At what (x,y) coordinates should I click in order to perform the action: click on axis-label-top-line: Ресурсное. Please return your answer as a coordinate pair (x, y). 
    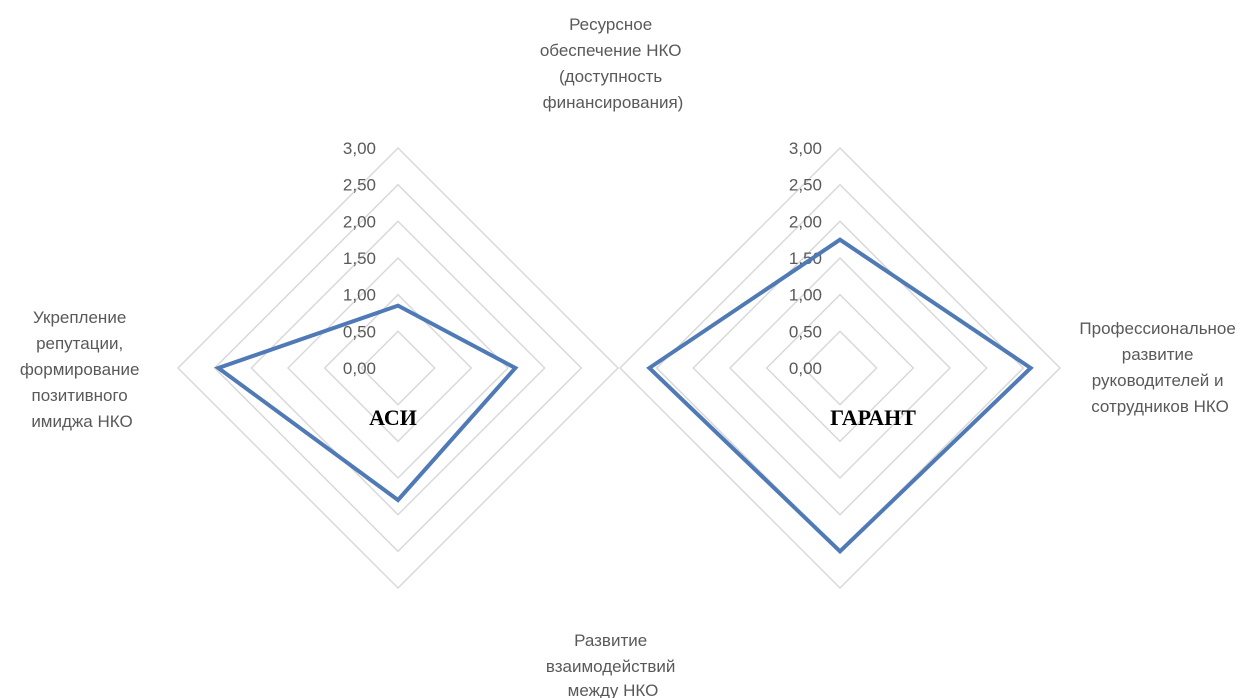
    Looking at the image, I should click on (610, 24).